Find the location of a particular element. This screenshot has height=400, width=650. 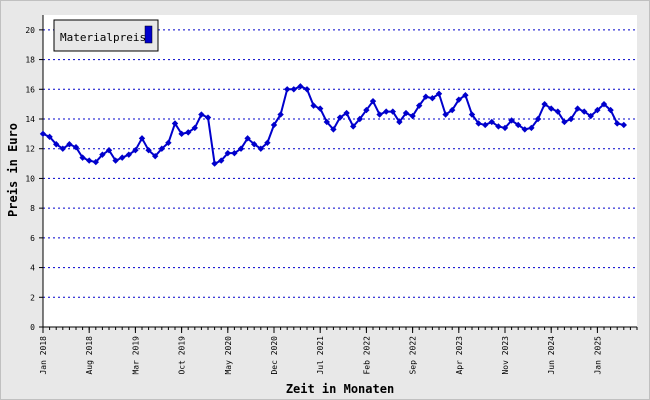

legend-box is located at coordinates (106, 35).